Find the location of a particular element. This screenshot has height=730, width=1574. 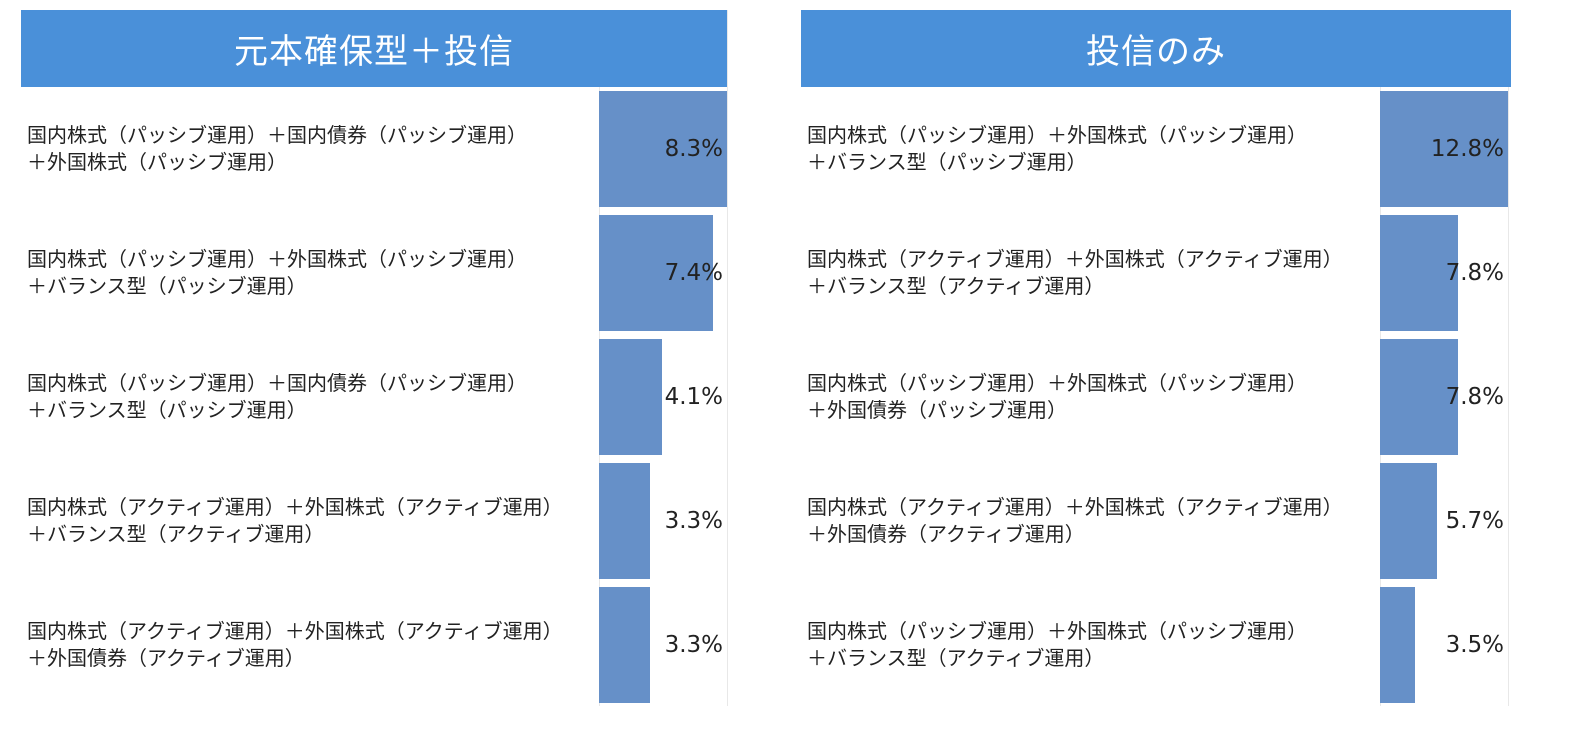

right-bar-track-1: 7.8% is located at coordinates (1444, 273).